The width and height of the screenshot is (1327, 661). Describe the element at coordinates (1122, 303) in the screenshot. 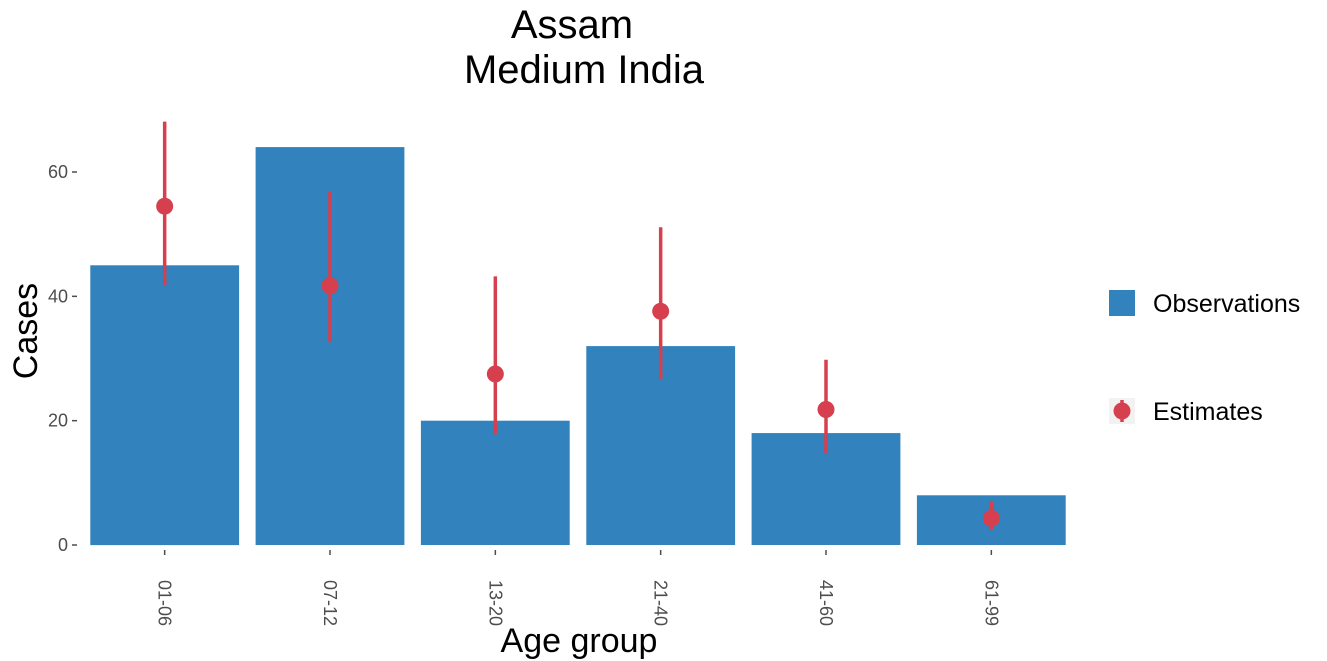

I see `legend-swatch-observations` at that location.